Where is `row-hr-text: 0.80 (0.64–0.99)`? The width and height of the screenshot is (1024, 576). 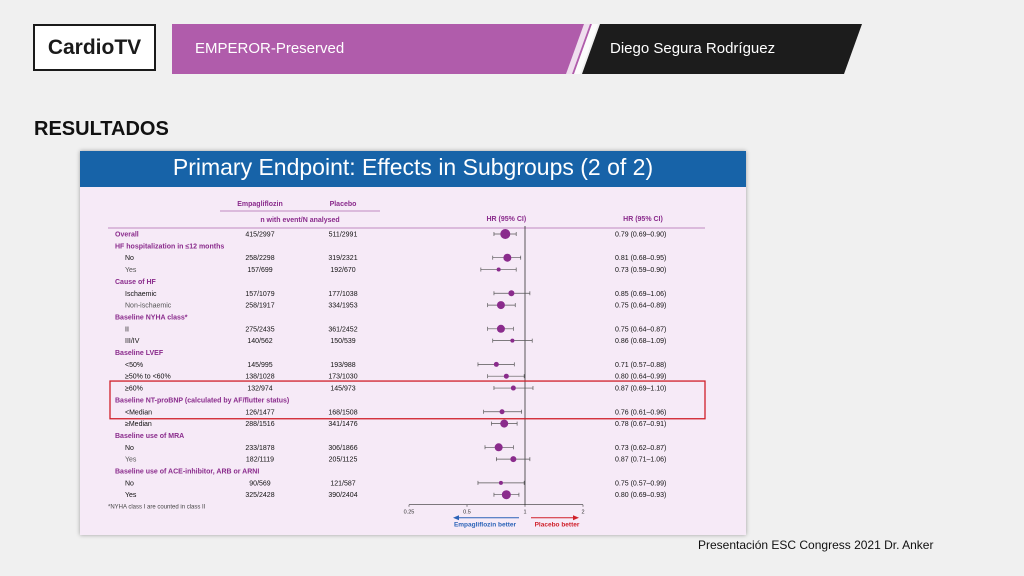
row-hr-text: 0.80 (0.64–0.99) is located at coordinates (640, 377).